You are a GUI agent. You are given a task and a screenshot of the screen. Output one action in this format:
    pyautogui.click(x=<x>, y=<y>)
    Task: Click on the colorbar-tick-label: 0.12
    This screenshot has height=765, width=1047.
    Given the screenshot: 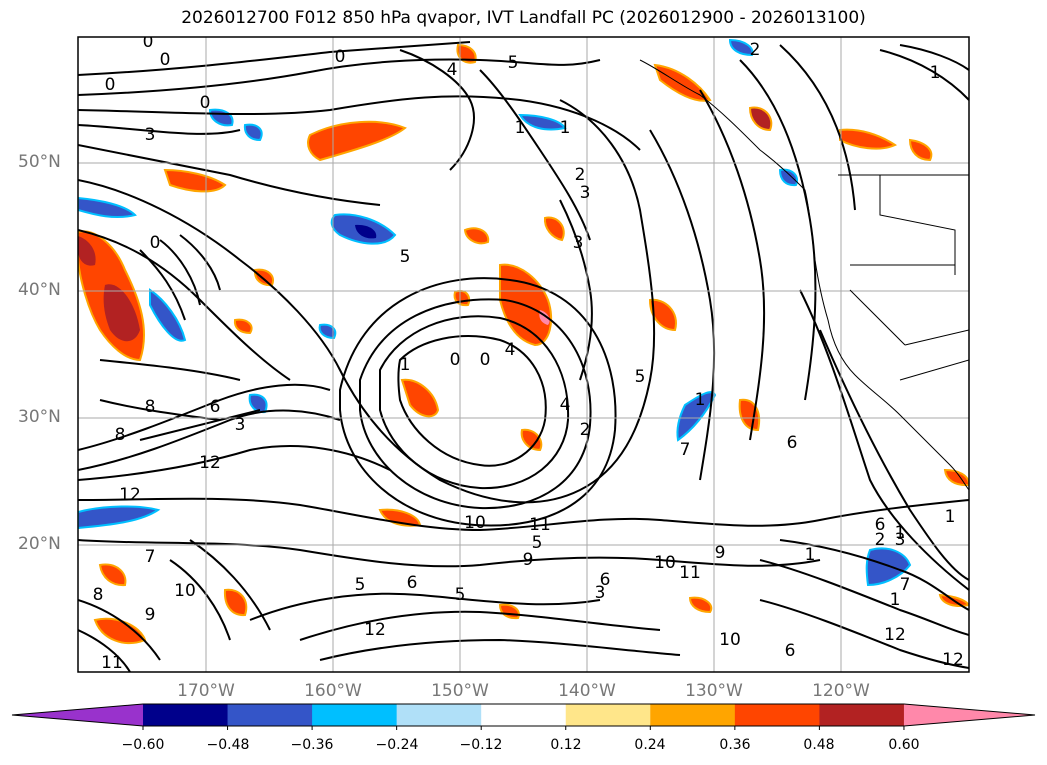 What is the action you would take?
    pyautogui.click(x=566, y=745)
    